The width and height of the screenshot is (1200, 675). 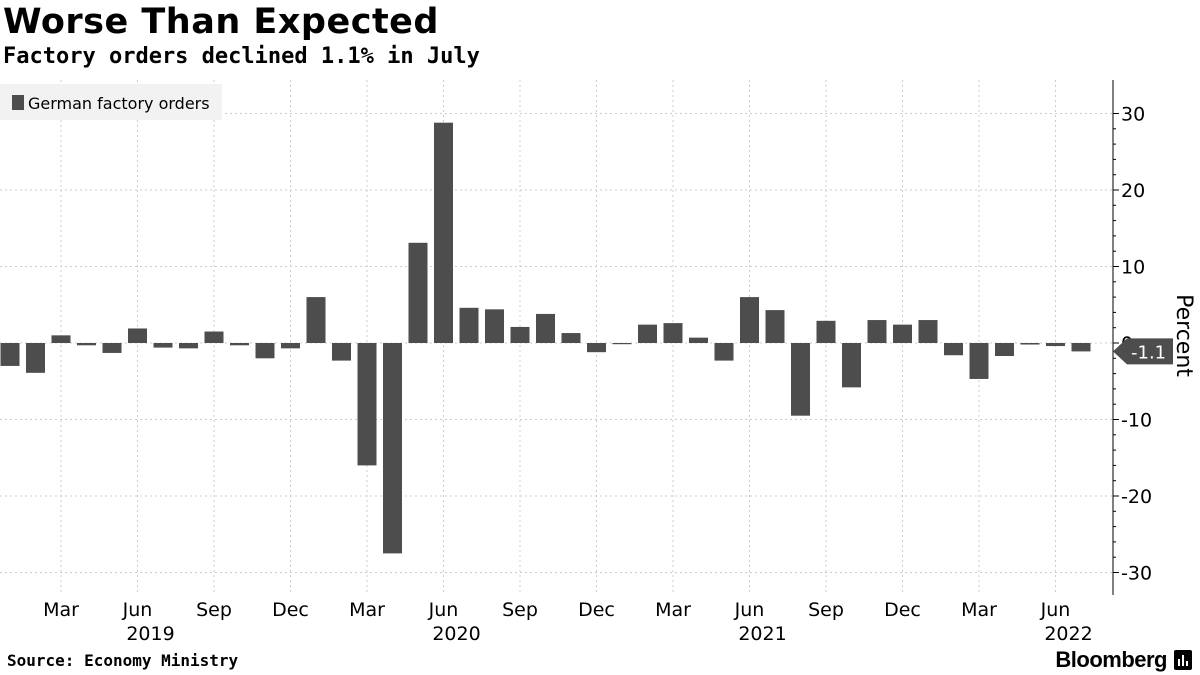 I want to click on legend-box, so click(x=111, y=102).